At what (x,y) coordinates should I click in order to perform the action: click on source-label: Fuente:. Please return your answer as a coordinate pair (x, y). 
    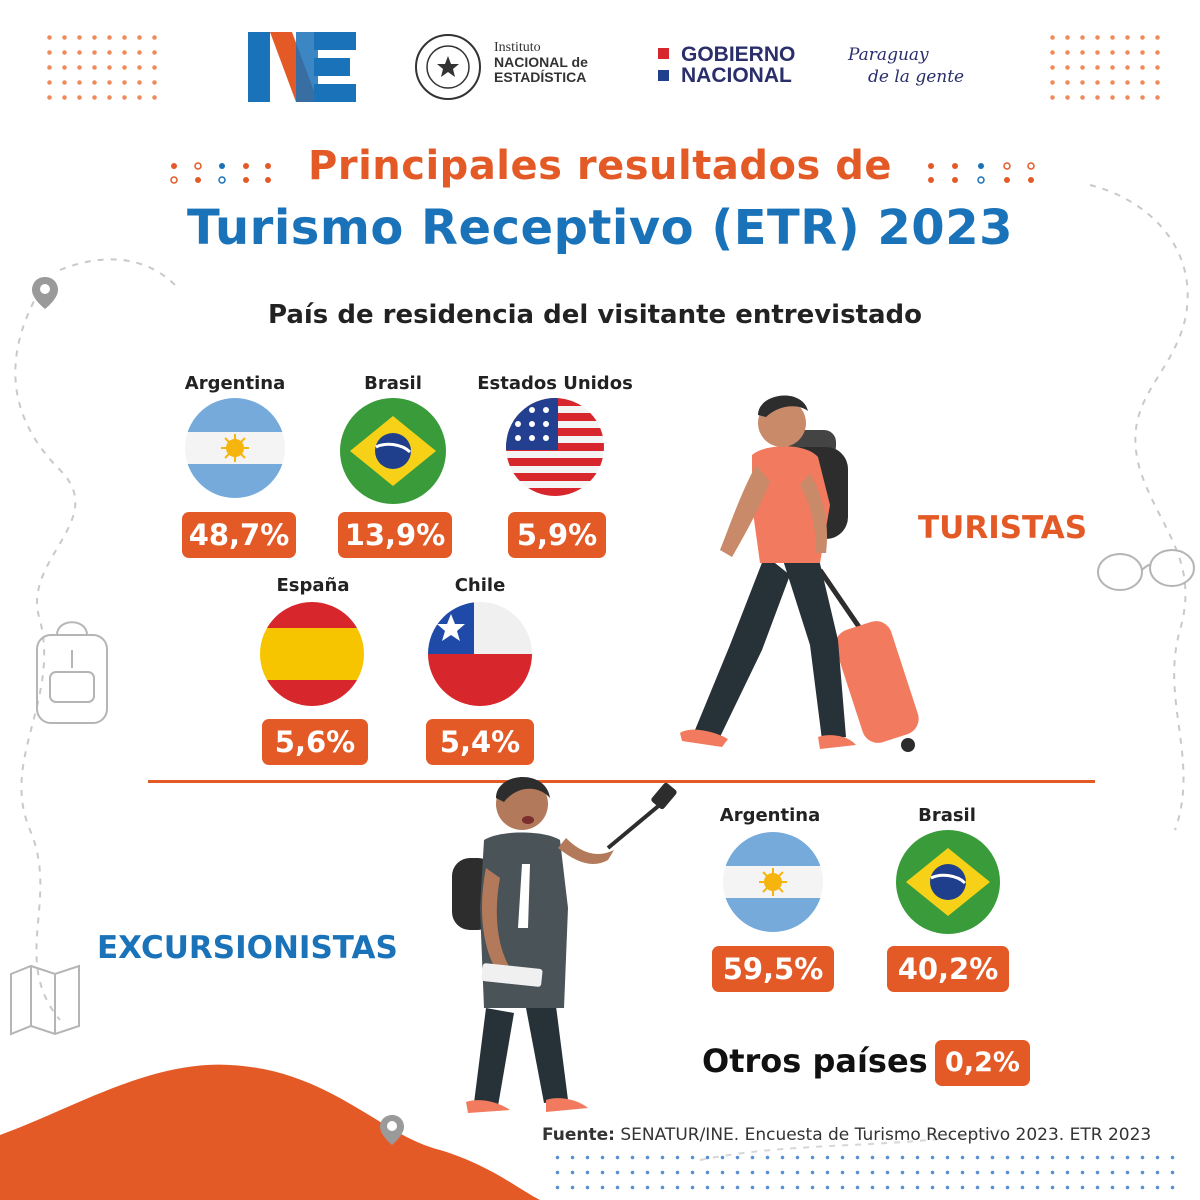
    Looking at the image, I should click on (578, 1135).